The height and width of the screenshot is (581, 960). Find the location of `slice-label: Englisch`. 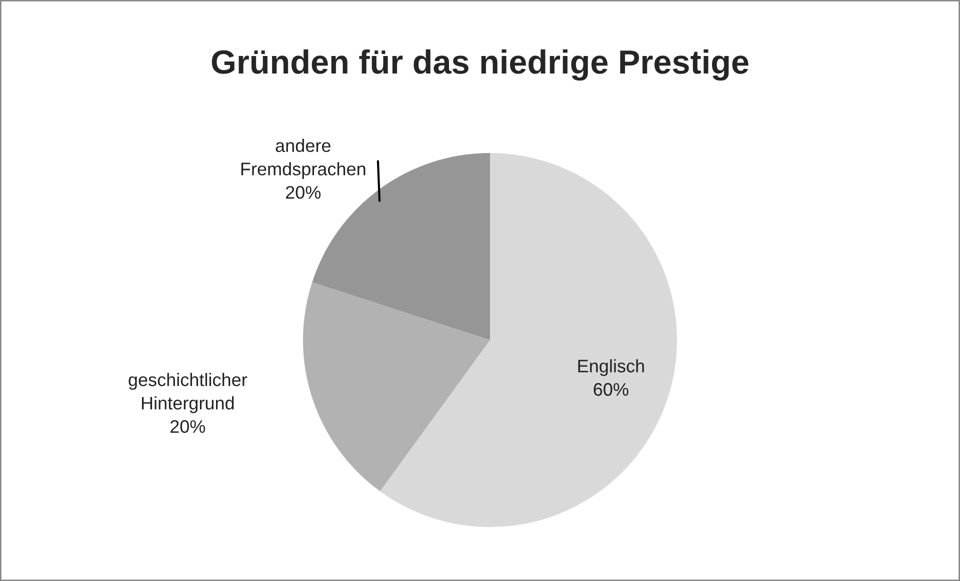

slice-label: Englisch is located at coordinates (611, 367).